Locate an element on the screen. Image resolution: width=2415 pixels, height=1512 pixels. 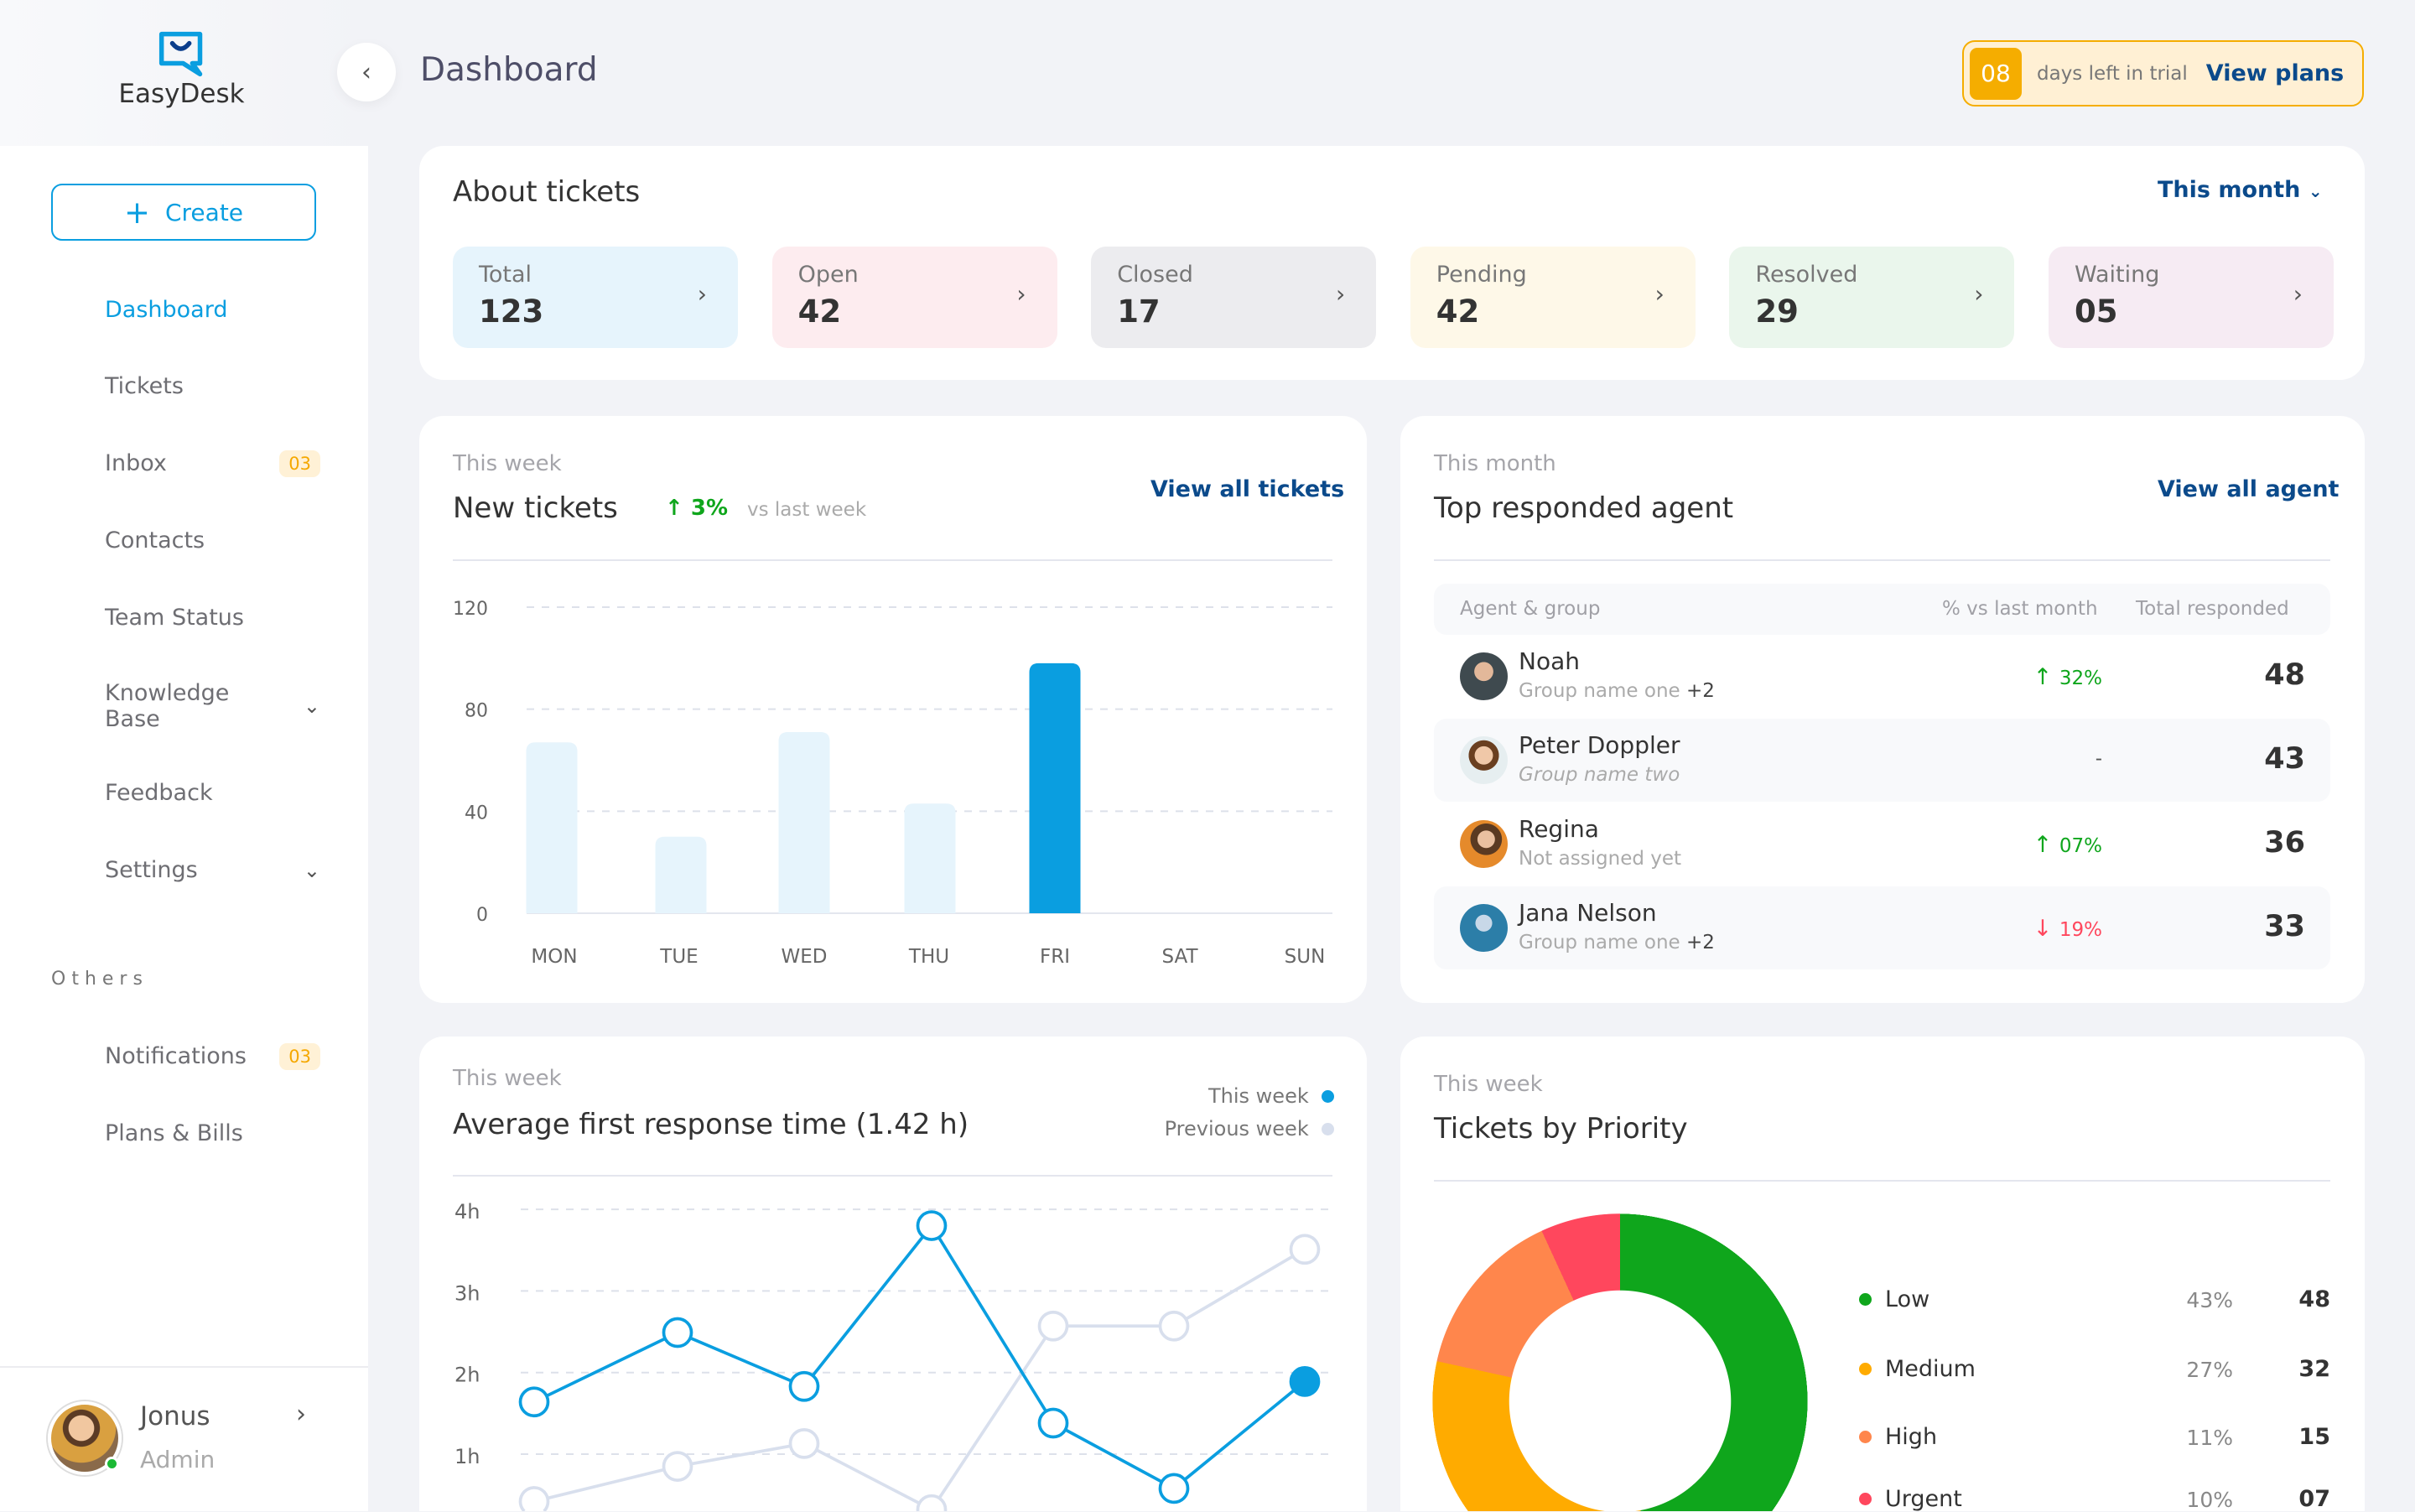
priority-percent: 11% is located at coordinates (2209, 1438).